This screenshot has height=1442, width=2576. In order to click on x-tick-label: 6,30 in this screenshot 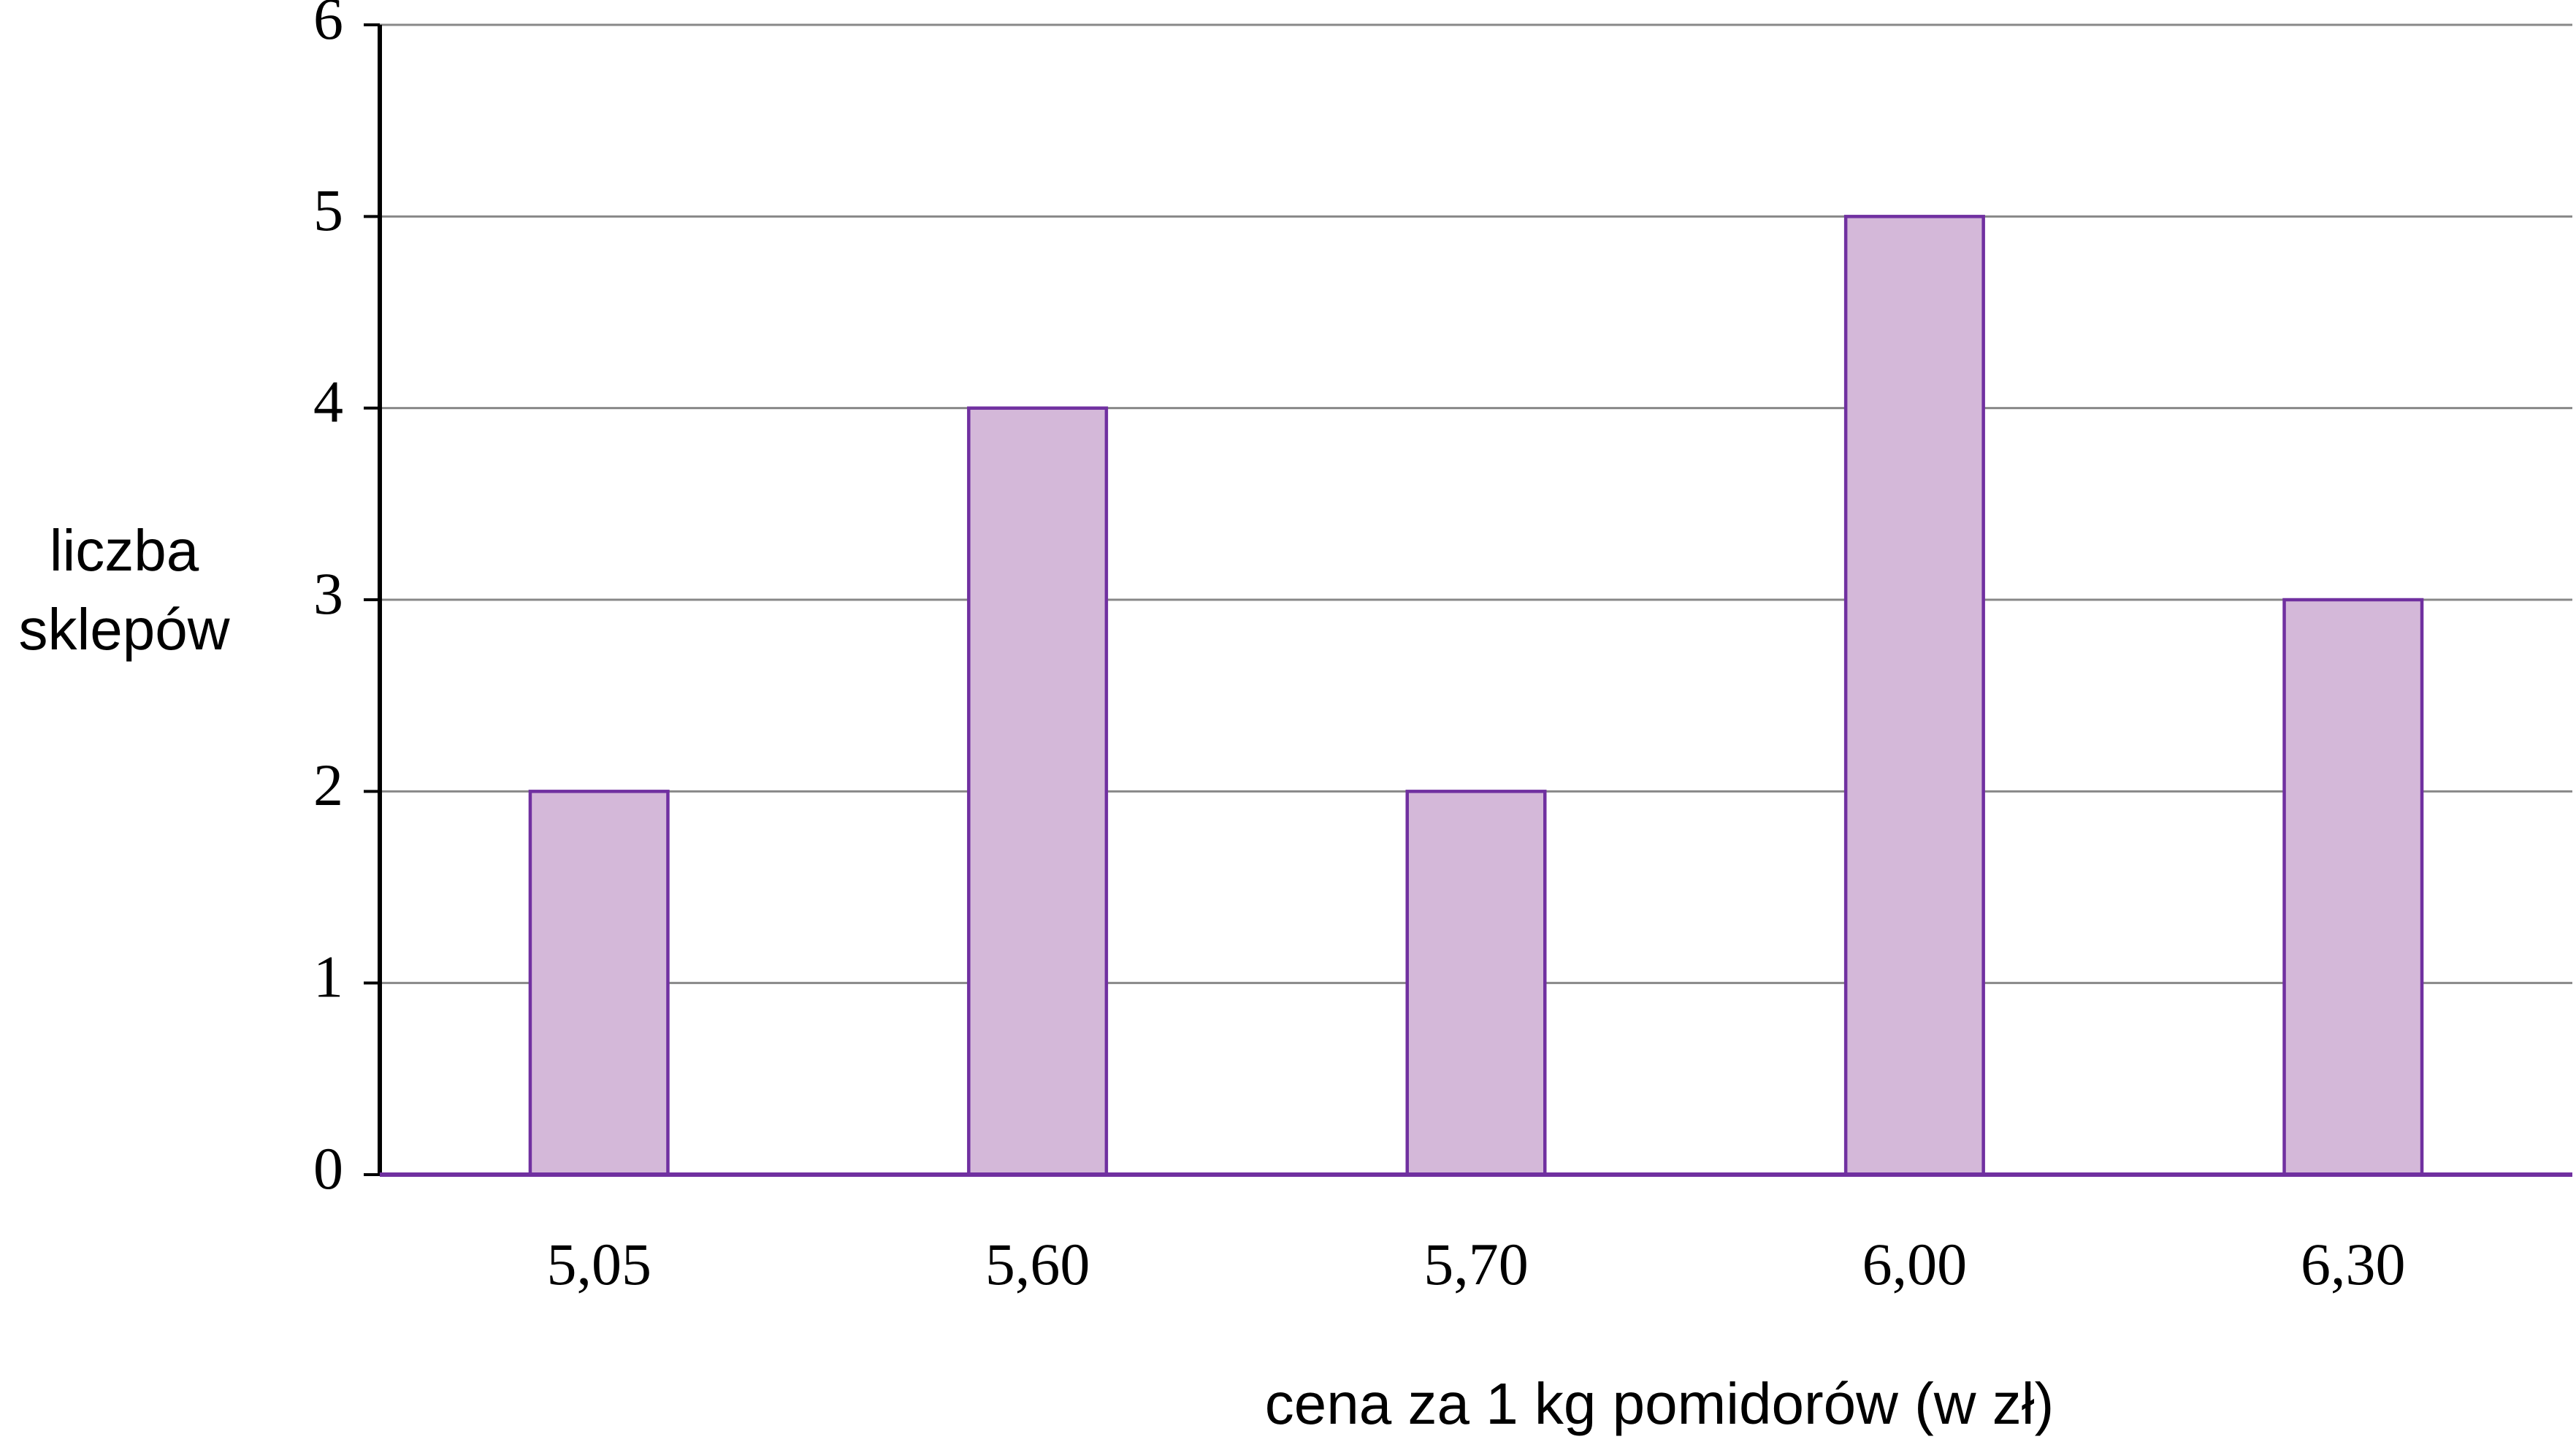, I will do `click(2353, 1264)`.